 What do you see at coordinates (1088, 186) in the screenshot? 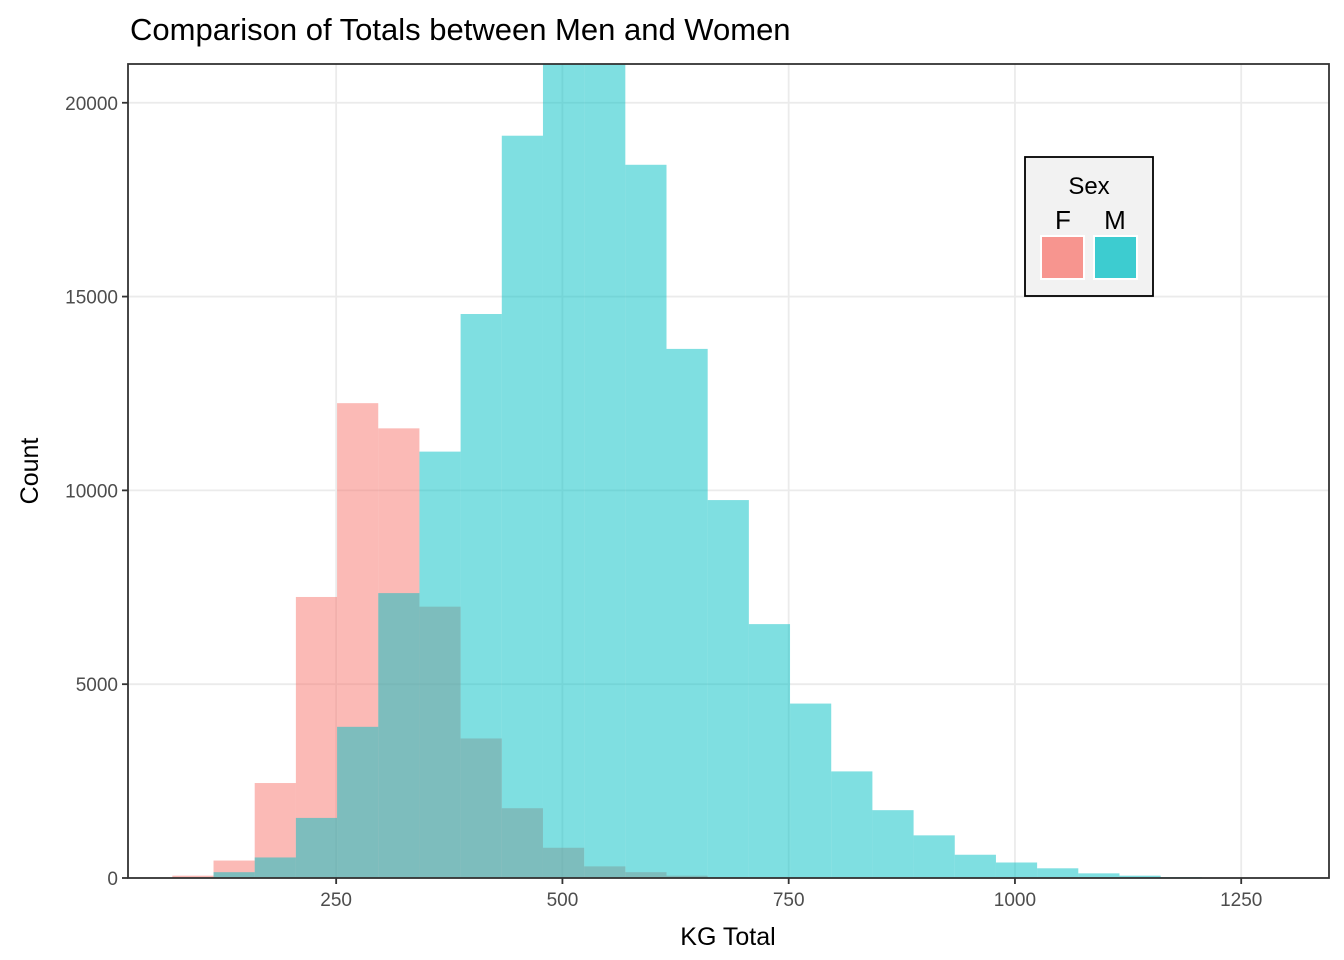
I see `legend-title: Sex` at bounding box center [1088, 186].